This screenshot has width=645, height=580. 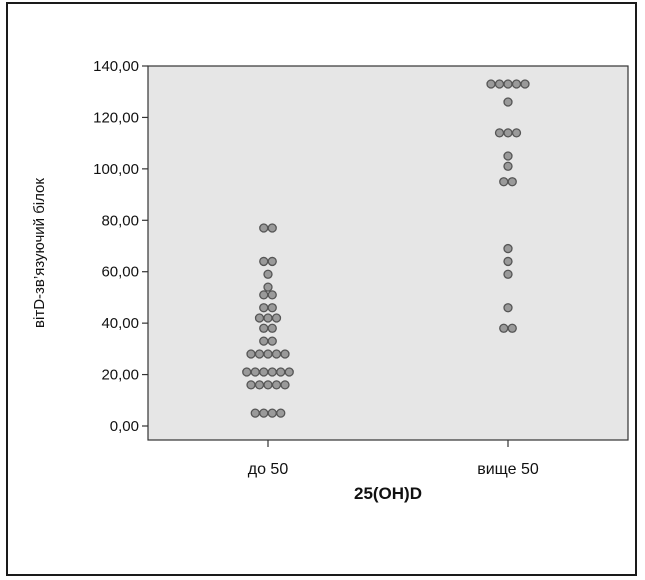 What do you see at coordinates (124, 426) in the screenshot?
I see `y-tick-label: 0,00` at bounding box center [124, 426].